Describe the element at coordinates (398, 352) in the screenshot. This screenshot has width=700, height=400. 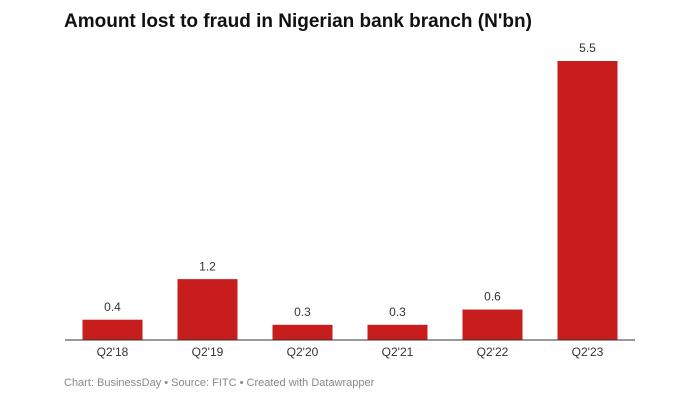
I see `x-tick-label: Q2'21` at that location.